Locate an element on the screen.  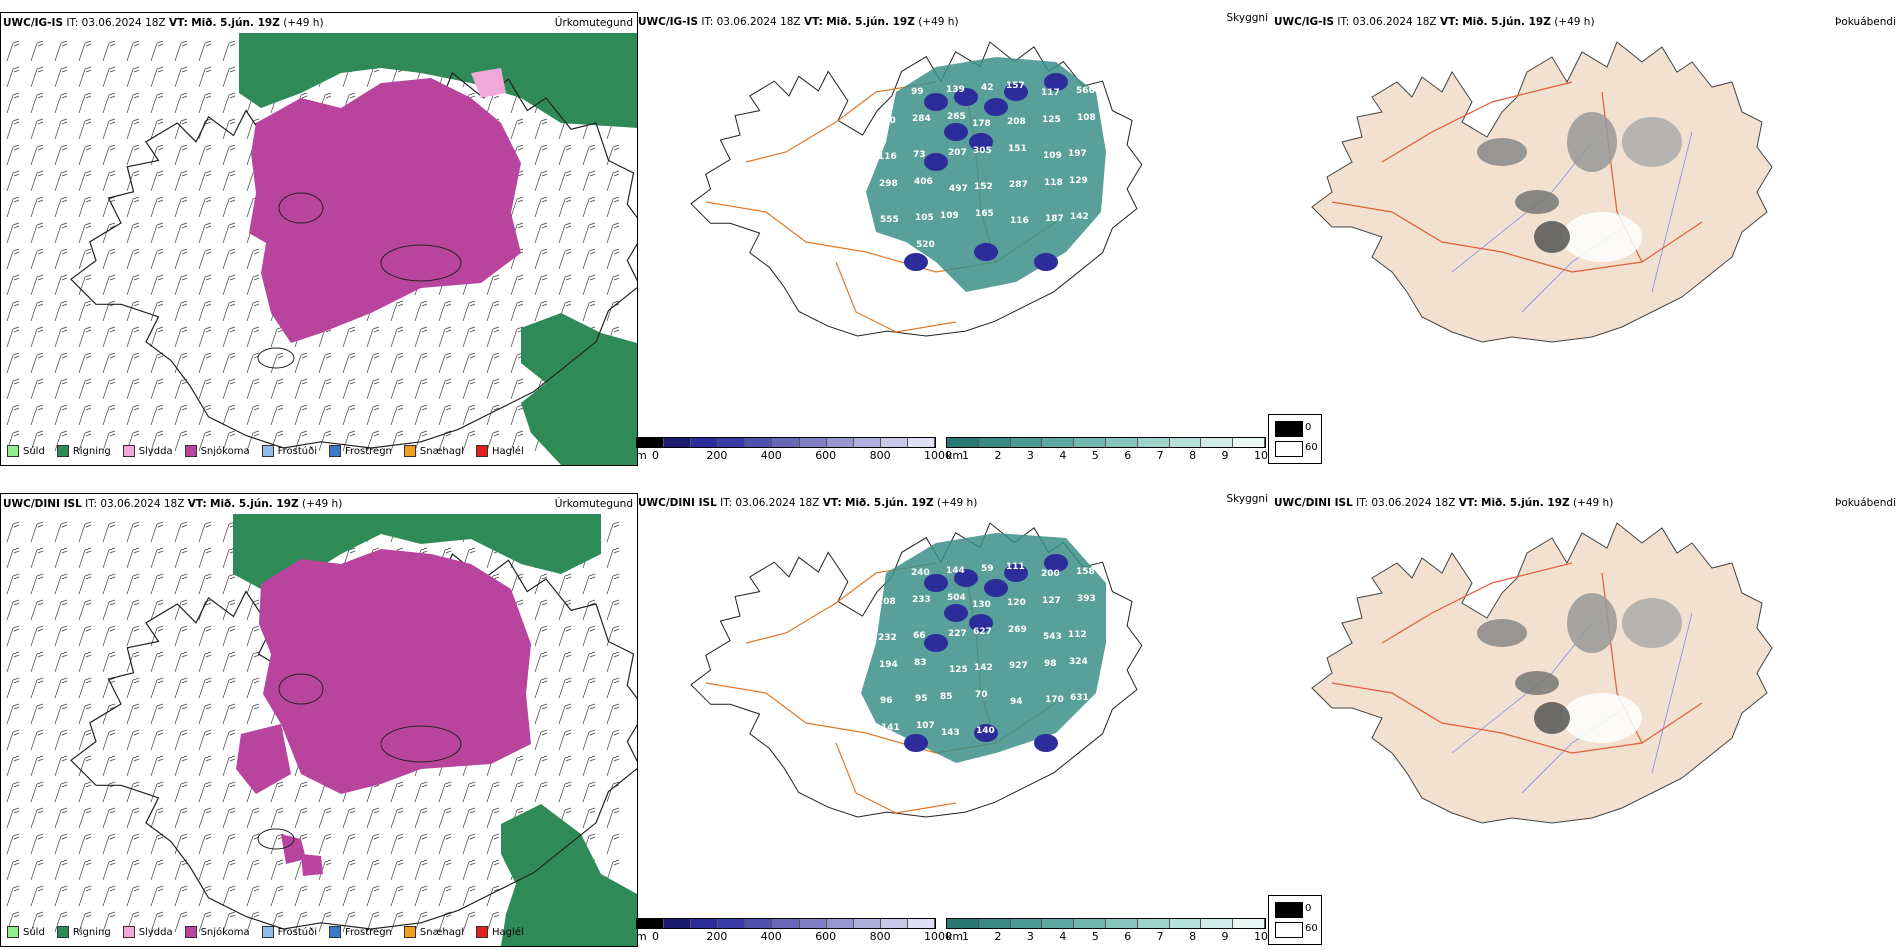
value-label: 120 is located at coordinates (1016, 603).